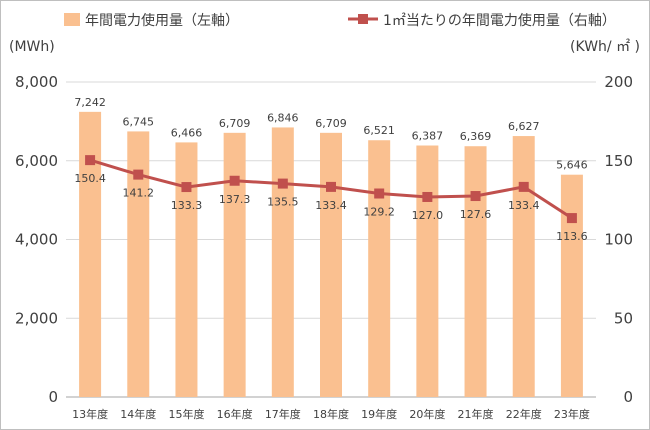 The image size is (650, 430). Describe the element at coordinates (623, 318) in the screenshot. I see `right-tick-label-1: 50` at that location.